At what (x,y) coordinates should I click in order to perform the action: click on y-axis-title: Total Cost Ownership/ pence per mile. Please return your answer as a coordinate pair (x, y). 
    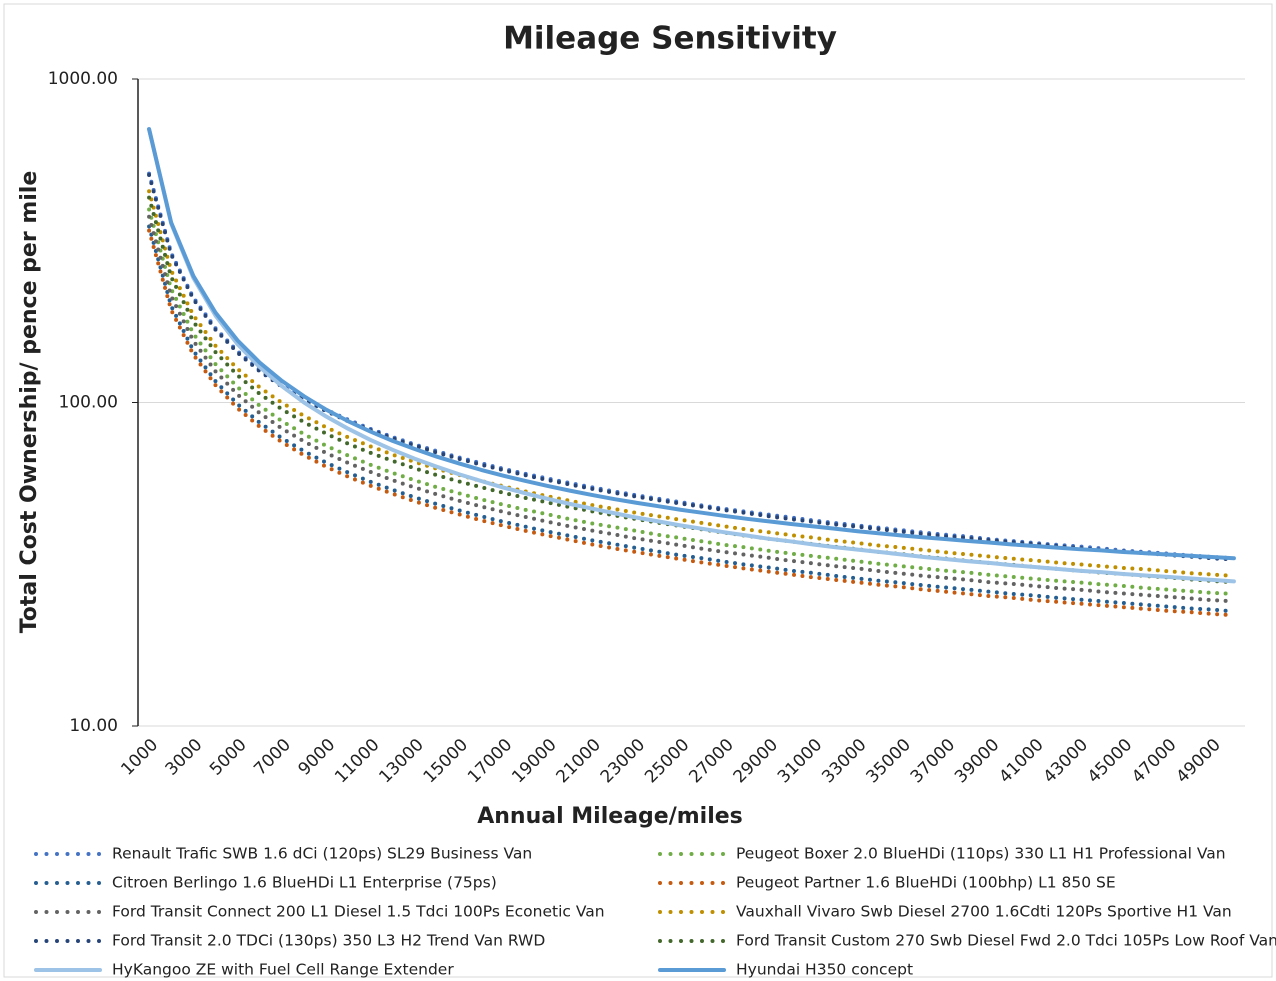
    Looking at the image, I should click on (29, 402).